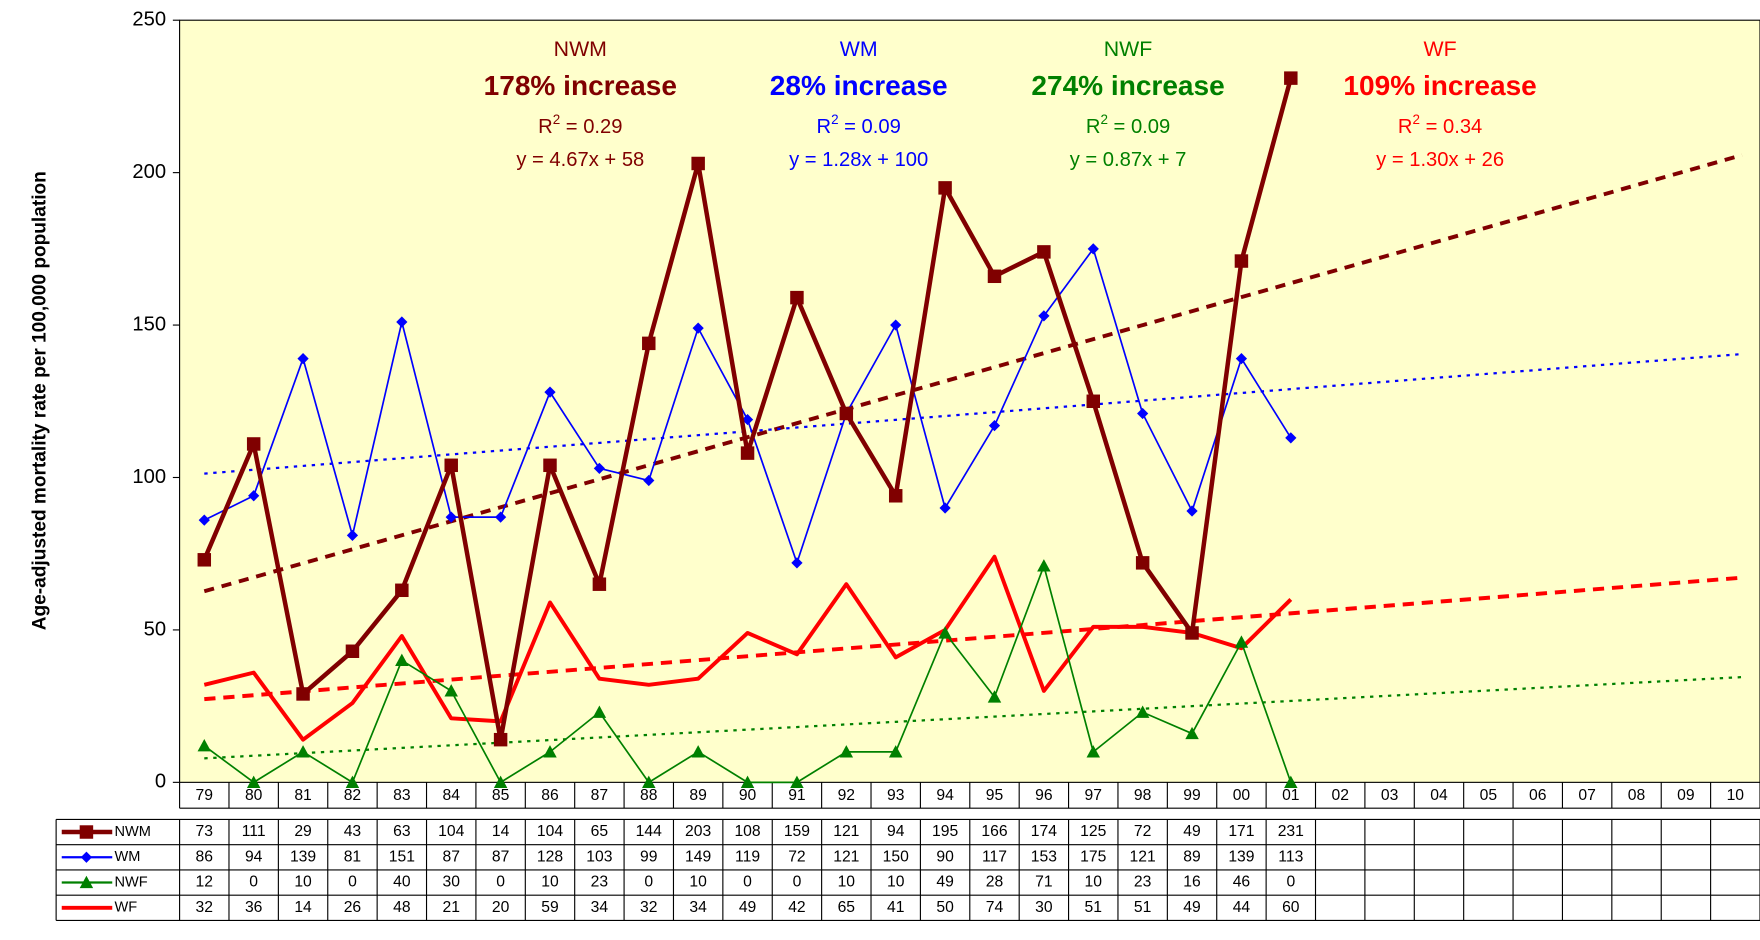  What do you see at coordinates (1451, 127) in the screenshot?
I see `r2-value: = 0.34` at bounding box center [1451, 127].